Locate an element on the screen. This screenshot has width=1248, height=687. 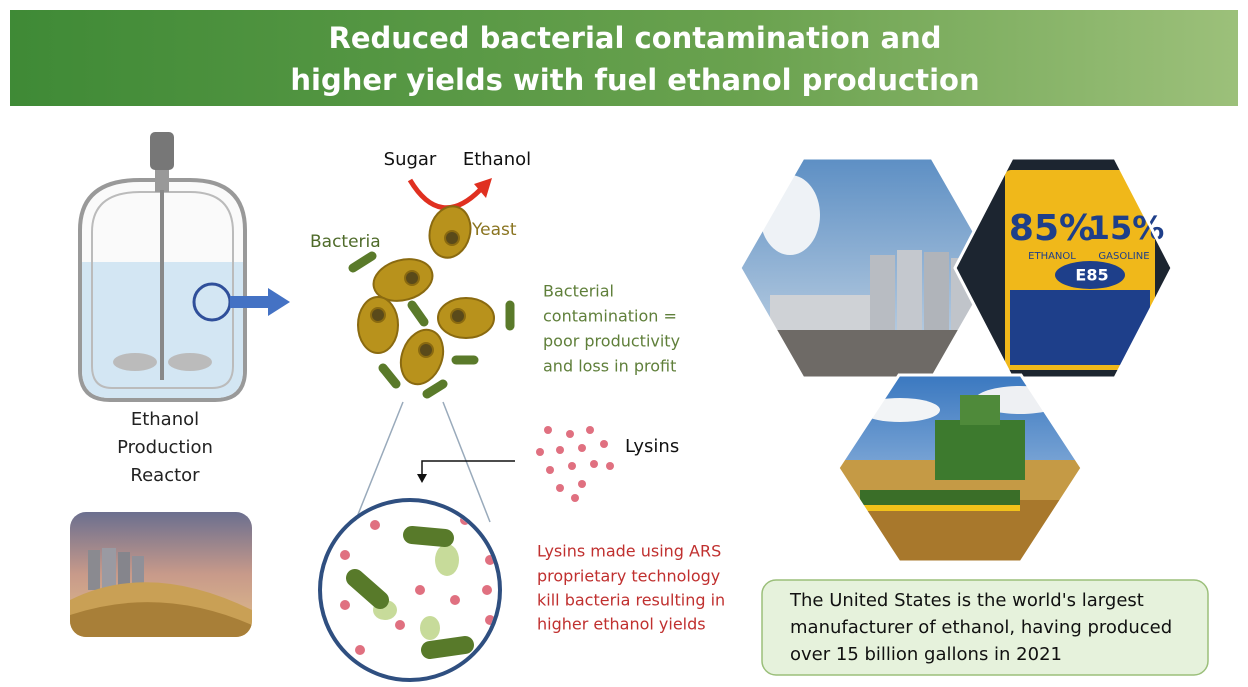
fact-text: manufacturer of ethanol, having produced is located at coordinates (981, 627).